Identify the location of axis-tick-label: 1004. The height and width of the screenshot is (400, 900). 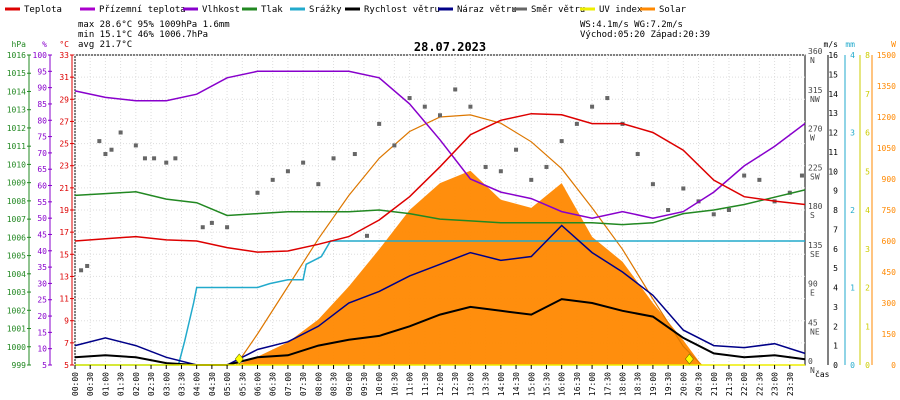
(16, 274).